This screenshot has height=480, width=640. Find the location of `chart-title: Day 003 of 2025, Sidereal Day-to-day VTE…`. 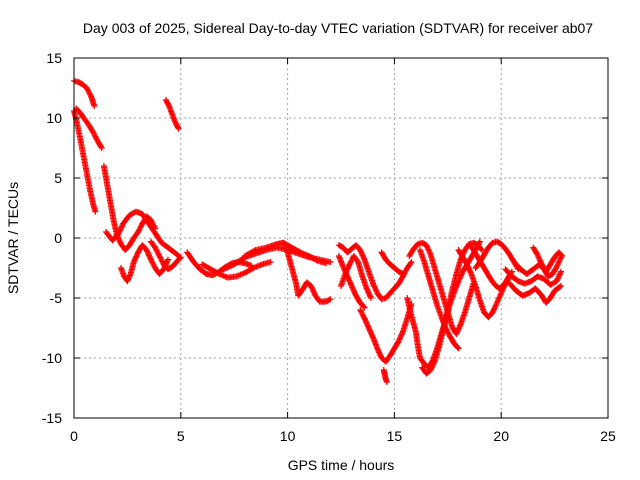

chart-title: Day 003 of 2025, Sidereal Day-to-day VTE… is located at coordinates (338, 28).